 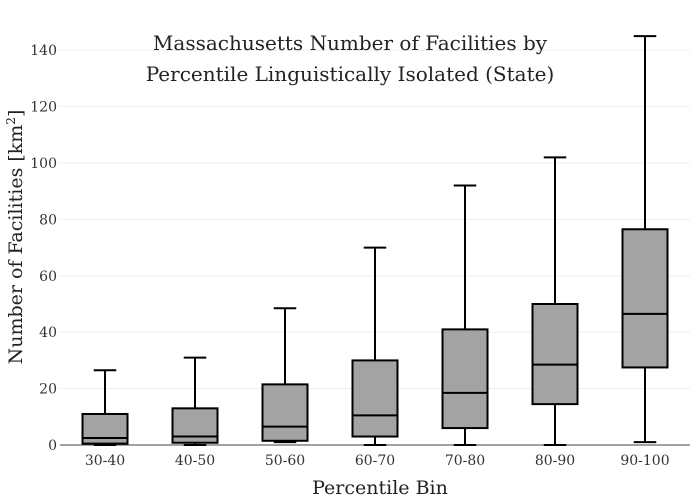 I want to click on y-tick-label: 140, so click(x=43, y=51).